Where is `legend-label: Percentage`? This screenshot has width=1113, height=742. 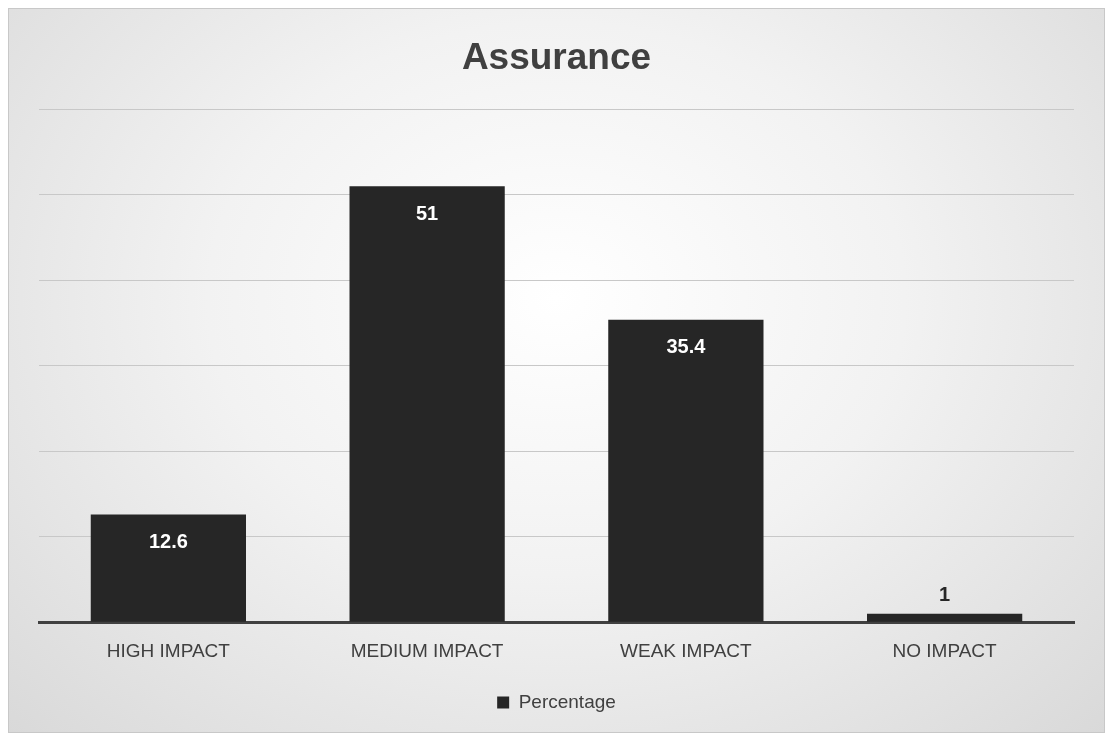
legend-label: Percentage is located at coordinates (567, 701).